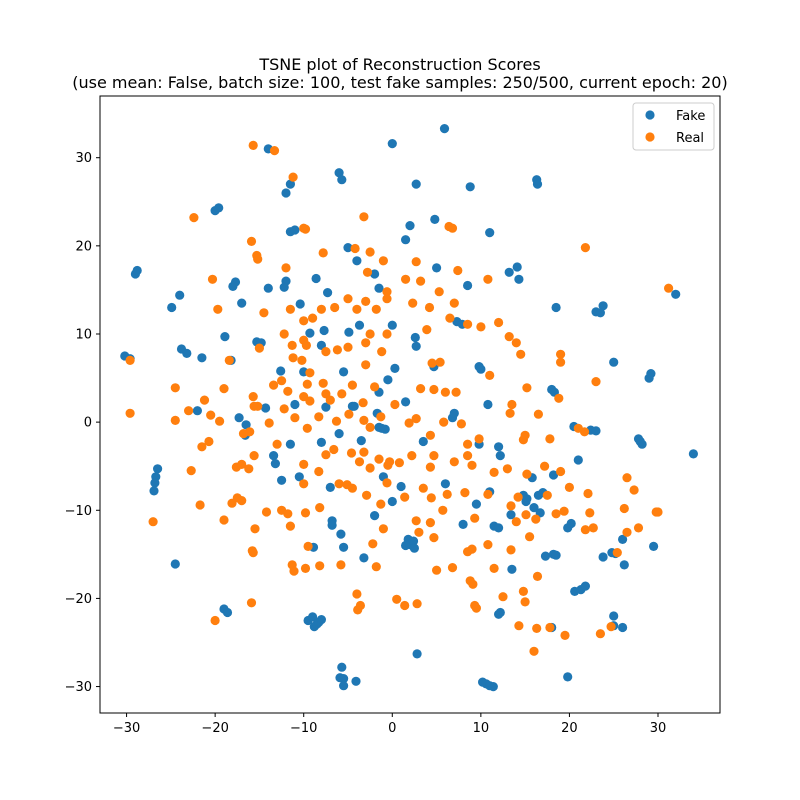  I want to click on x-axis: −30 −20 −10 0 10 20 30, so click(389, 724).